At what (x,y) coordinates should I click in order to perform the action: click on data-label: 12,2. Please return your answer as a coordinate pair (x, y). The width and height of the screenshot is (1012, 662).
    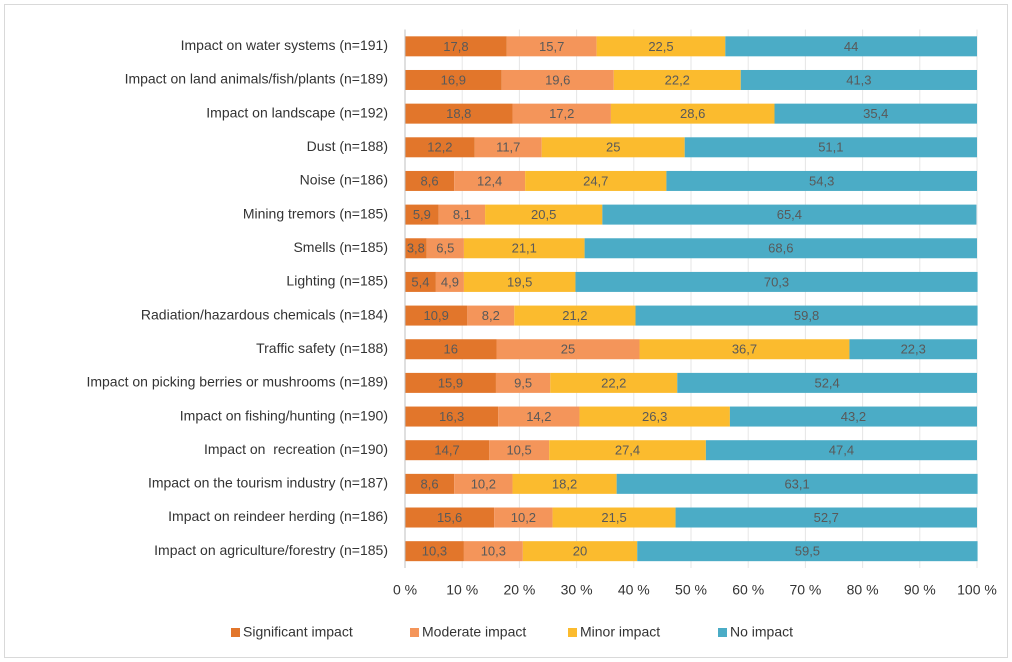
    Looking at the image, I should click on (439, 147).